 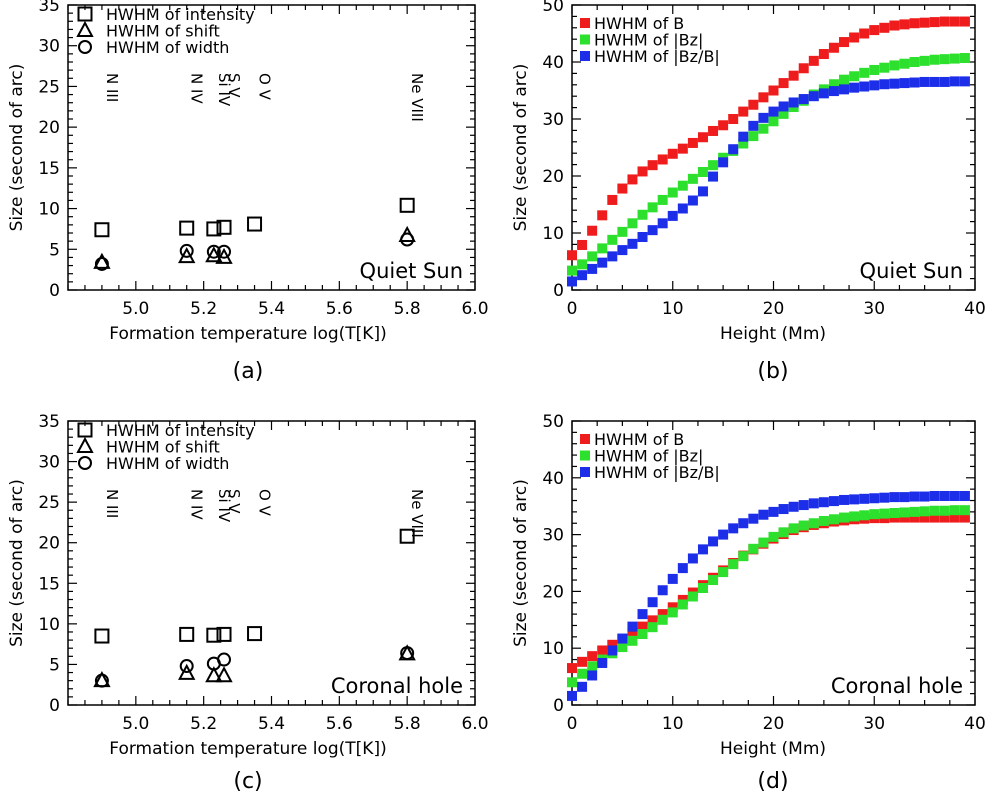 I want to click on panel-label: (b), so click(x=772, y=371).